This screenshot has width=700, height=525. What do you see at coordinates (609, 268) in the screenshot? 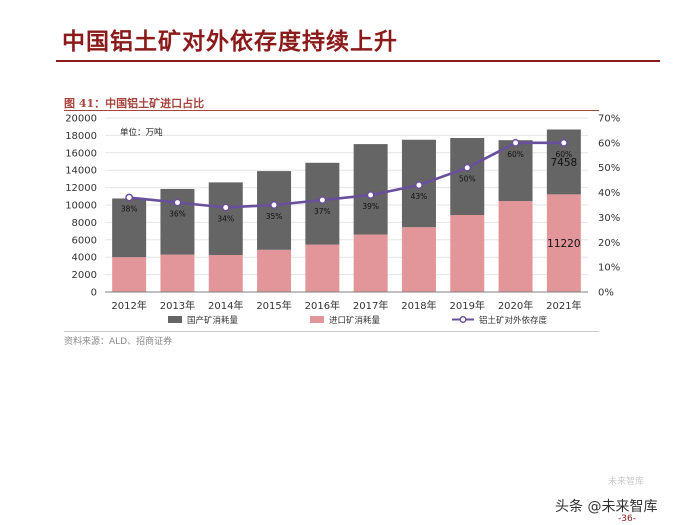
I see `right-tick-label: 10%` at bounding box center [609, 268].